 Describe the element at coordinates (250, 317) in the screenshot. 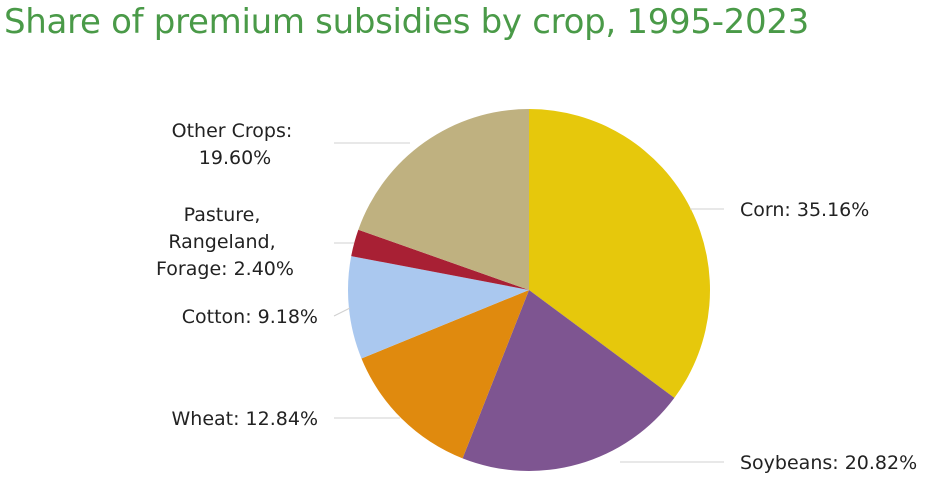

I see `label-cotton: Cotton: 9.18%` at that location.